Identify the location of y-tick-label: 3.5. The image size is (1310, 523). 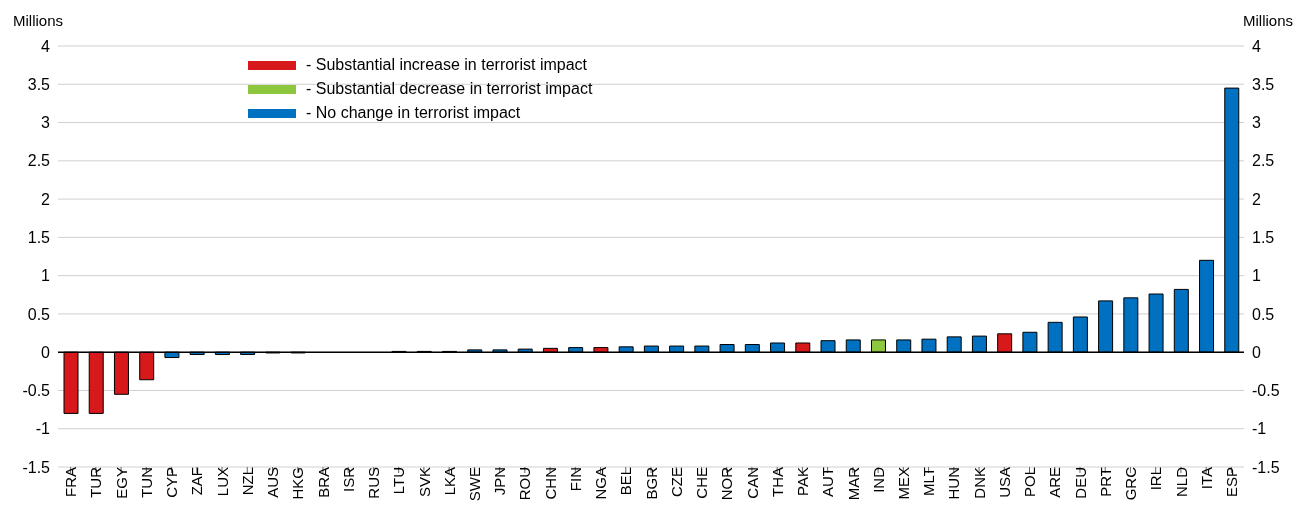
(39, 84).